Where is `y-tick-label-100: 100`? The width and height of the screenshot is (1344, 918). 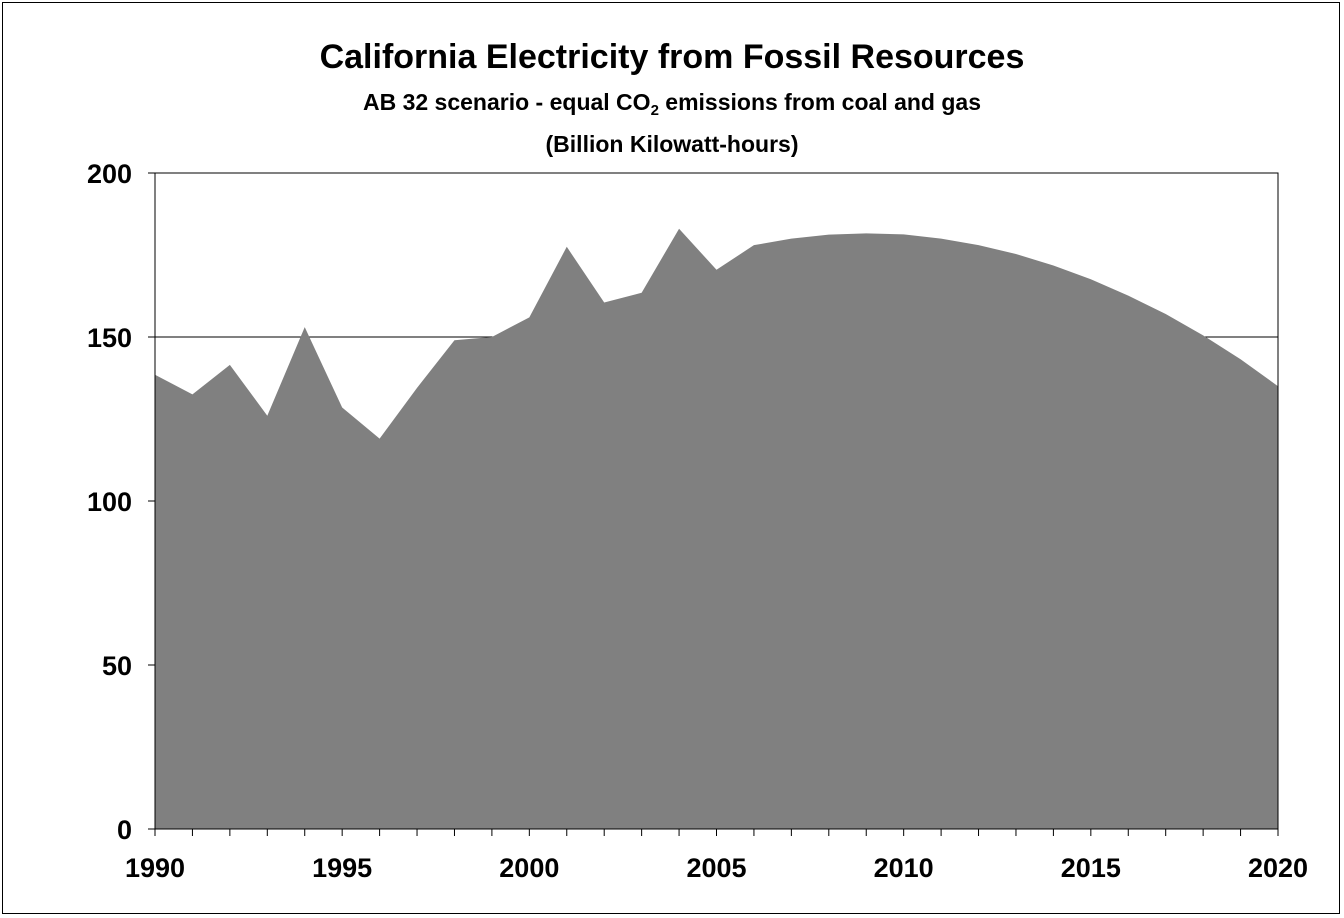 y-tick-label-100: 100 is located at coordinates (109, 502).